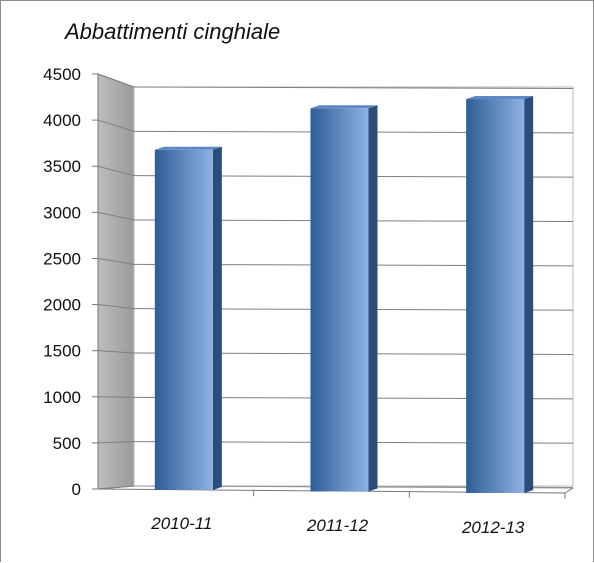  I want to click on side-wall, so click(116, 281).